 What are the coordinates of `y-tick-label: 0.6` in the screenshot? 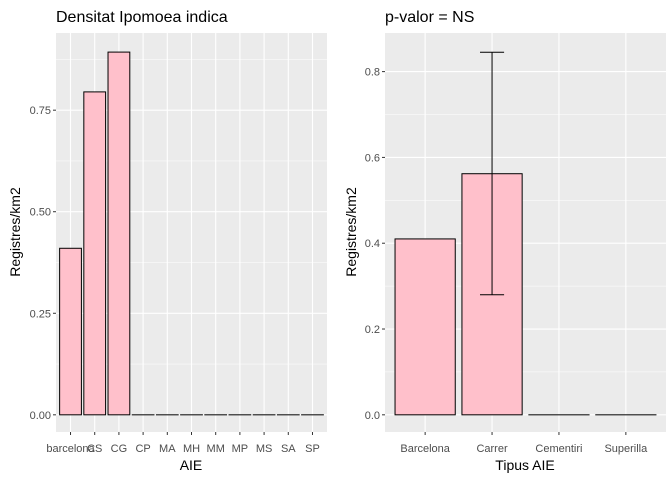 It's located at (372, 158).